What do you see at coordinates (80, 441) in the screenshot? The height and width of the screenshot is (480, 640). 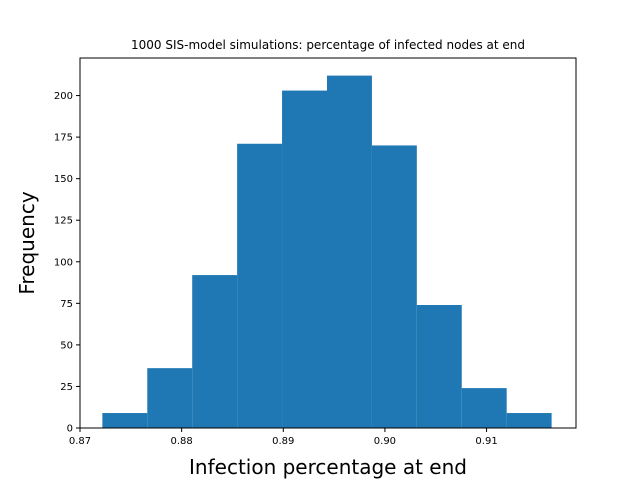 I see `x-tick-label: 0.87` at bounding box center [80, 441].